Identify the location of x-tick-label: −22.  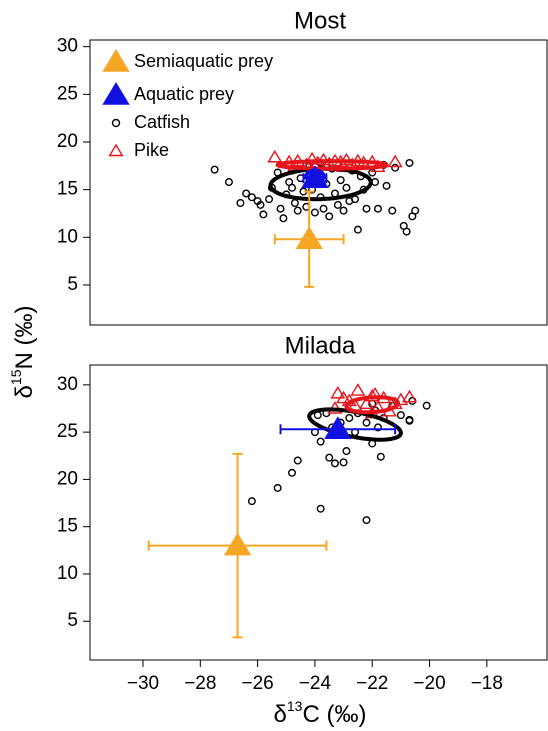
(372, 683).